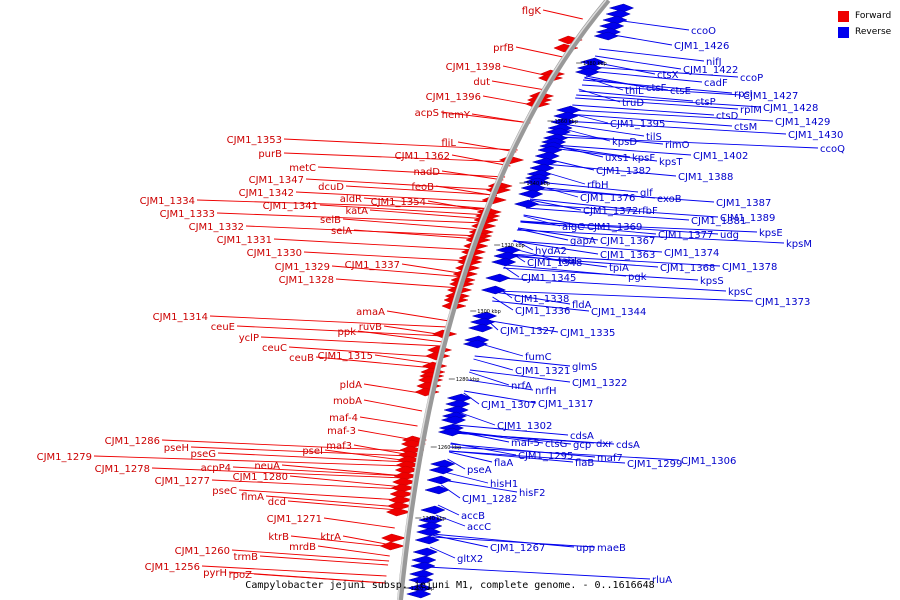 This screenshot has width=900, height=600. Describe the element at coordinates (618, 312) in the screenshot. I see `reverse-gene-label: CJM1_1344` at that location.